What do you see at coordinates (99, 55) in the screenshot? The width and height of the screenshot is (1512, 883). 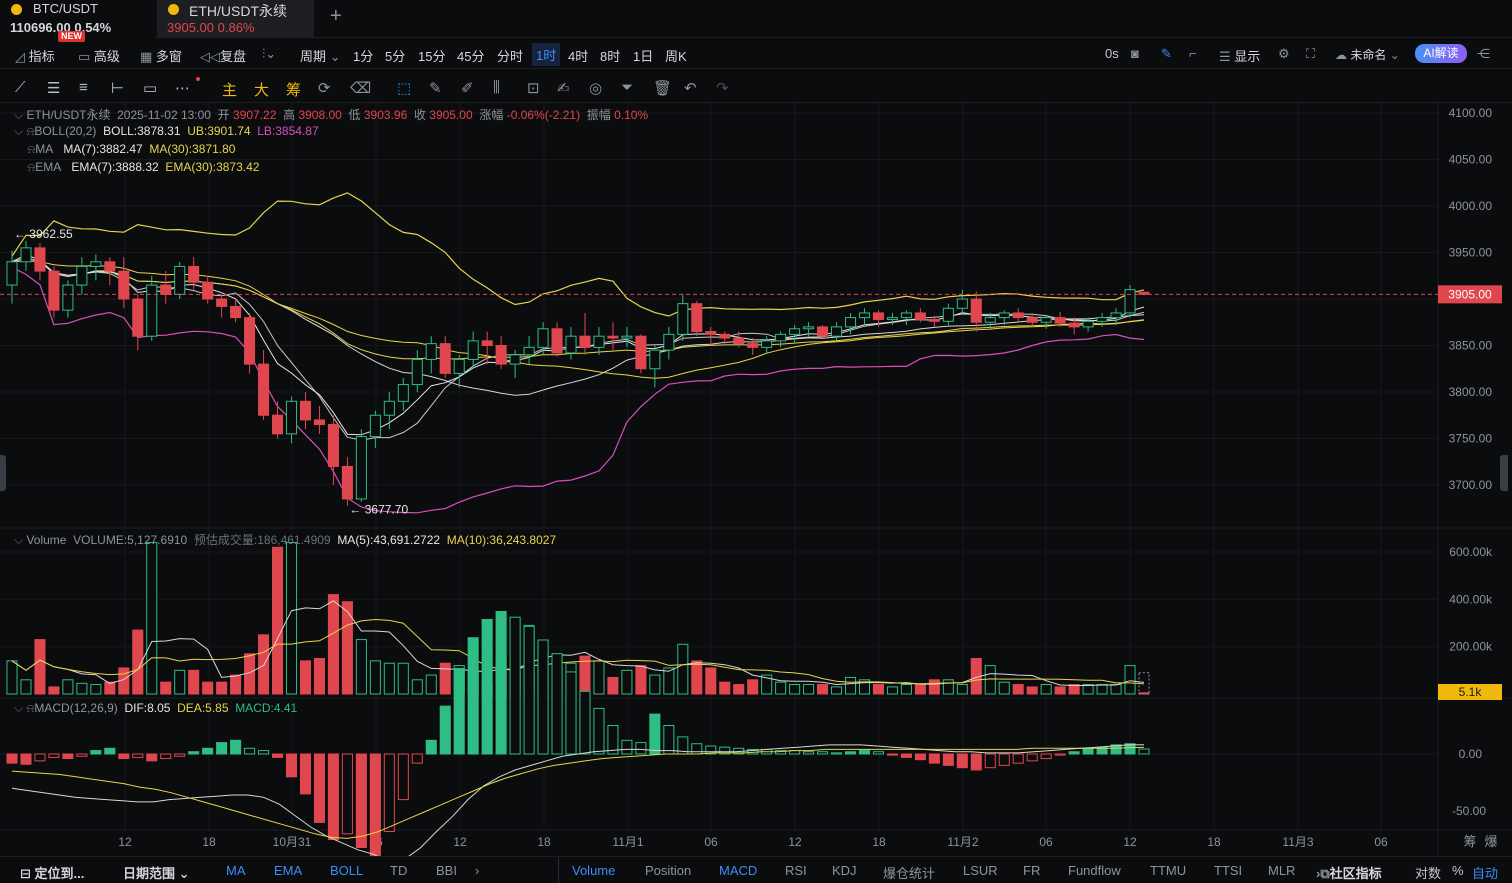 I see `advanced-button: ▭ 高级` at bounding box center [99, 55].